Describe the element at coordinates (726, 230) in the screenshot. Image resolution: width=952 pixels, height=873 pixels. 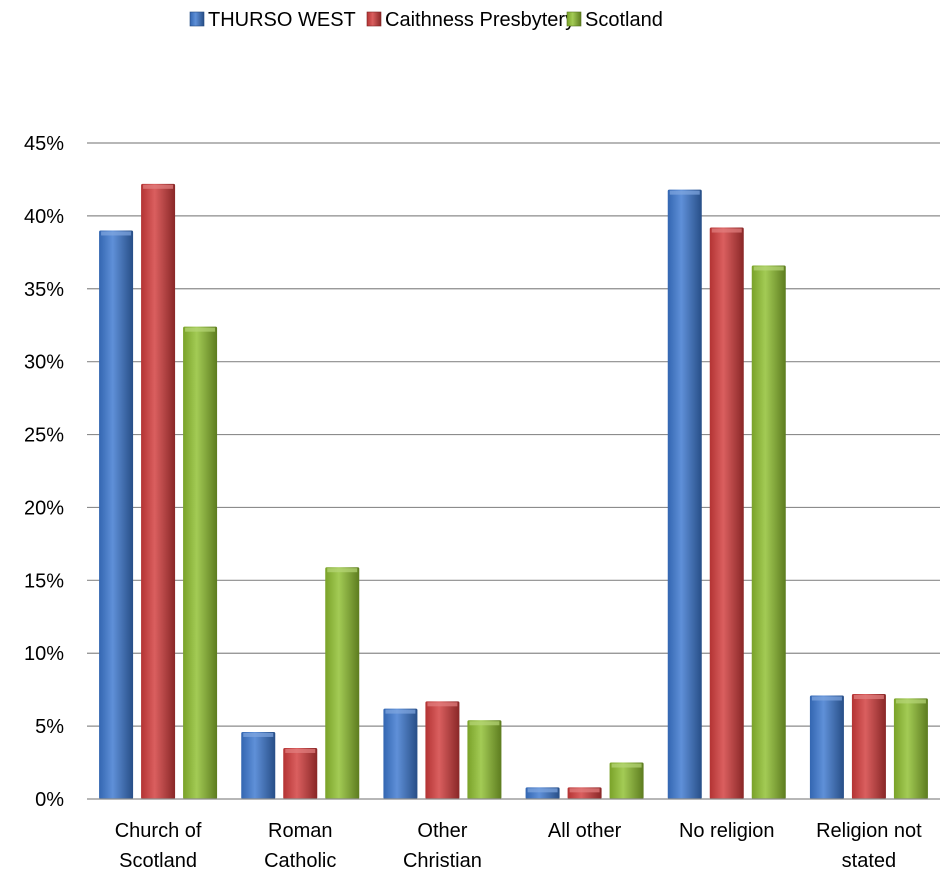
I see `bar-bevel-caithness-presbytery-no-religion` at that location.